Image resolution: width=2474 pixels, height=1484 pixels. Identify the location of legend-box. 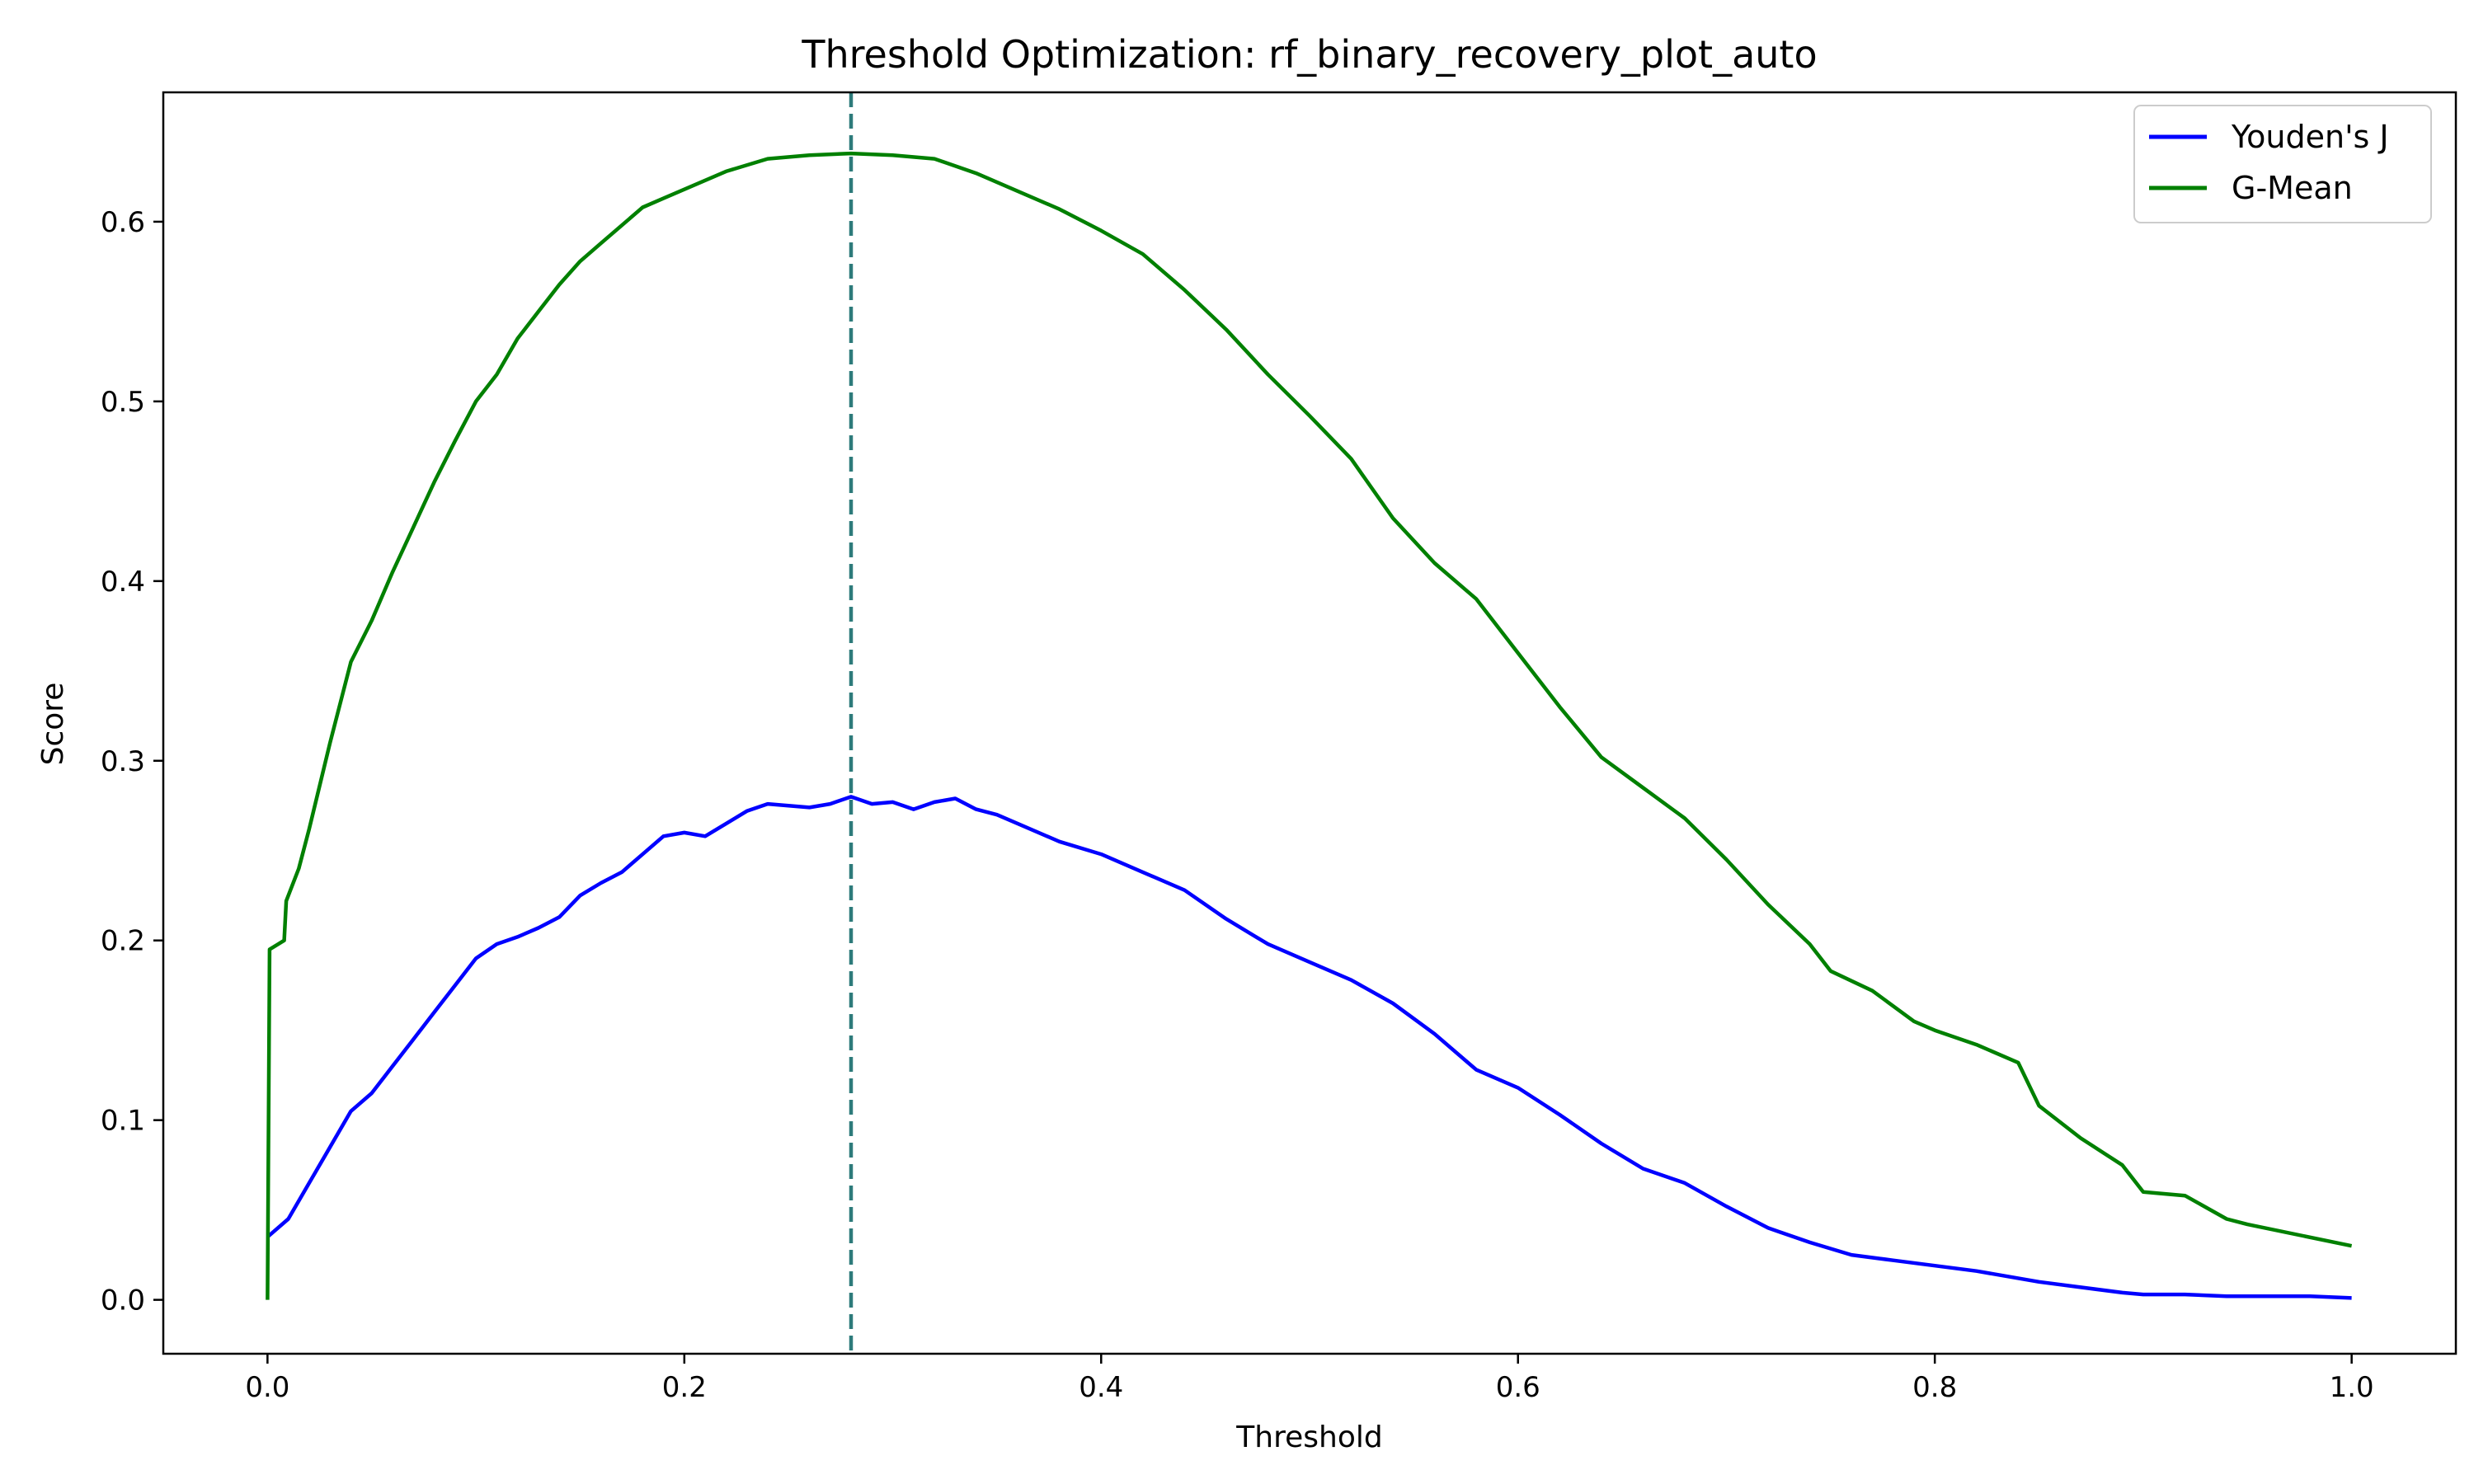
(2282, 164).